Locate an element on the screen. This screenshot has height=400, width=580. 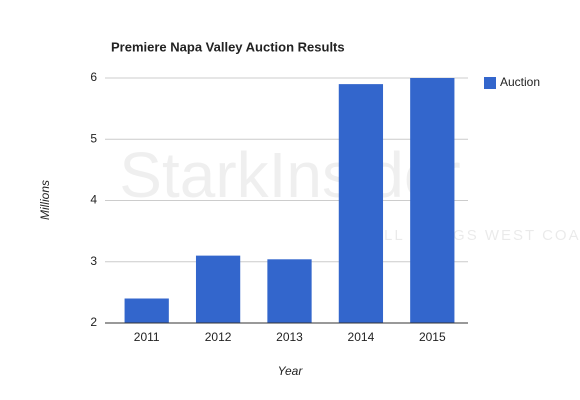
watermark-tagline: ALL THINGS WEST COAST is located at coordinates (476, 235).